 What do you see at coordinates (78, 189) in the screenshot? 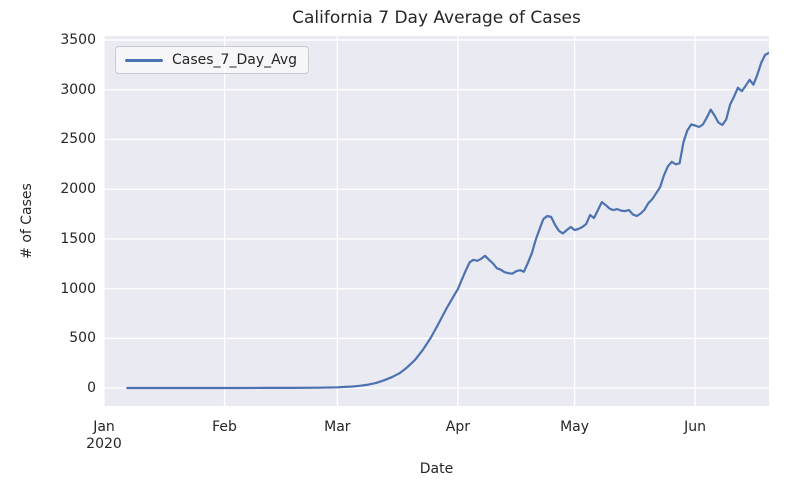
I see `y-tick-label: 2000` at bounding box center [78, 189].